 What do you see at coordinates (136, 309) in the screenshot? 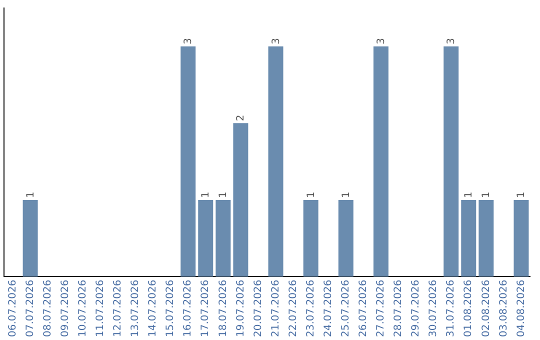
I see `x-tick-label: 13.07.2026` at bounding box center [136, 309].